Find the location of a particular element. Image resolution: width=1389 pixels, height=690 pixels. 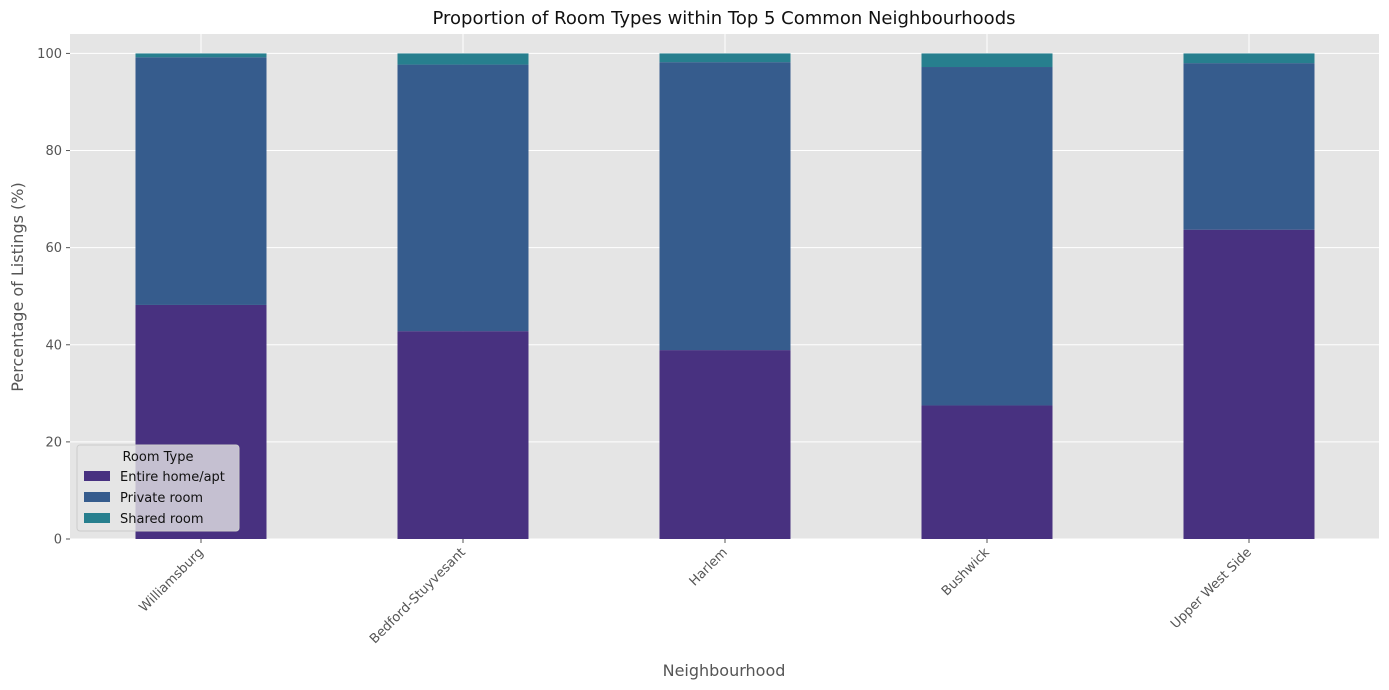

y-tick-label: 60 is located at coordinates (53, 248).